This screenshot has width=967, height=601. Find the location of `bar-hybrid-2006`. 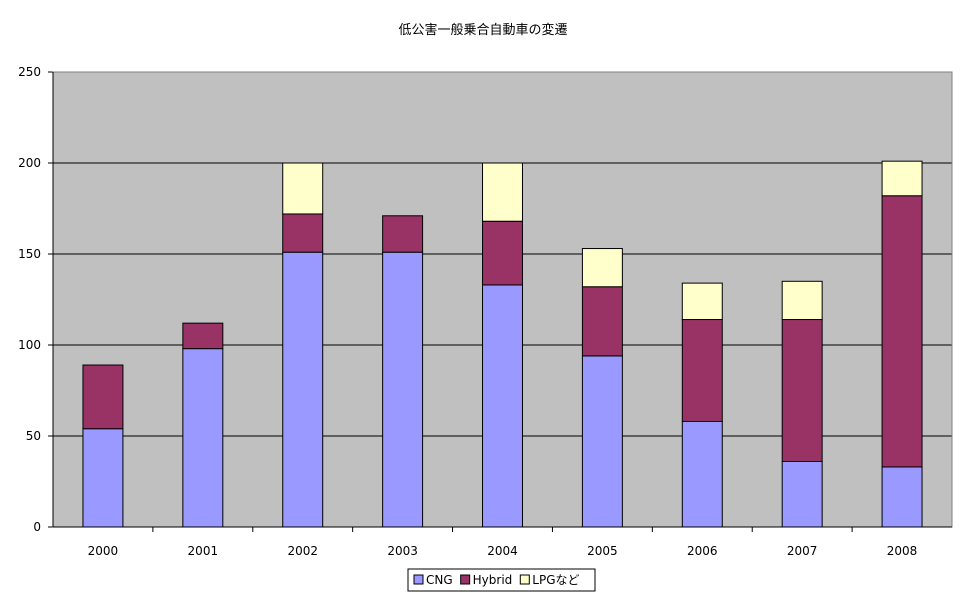

bar-hybrid-2006 is located at coordinates (702, 370).